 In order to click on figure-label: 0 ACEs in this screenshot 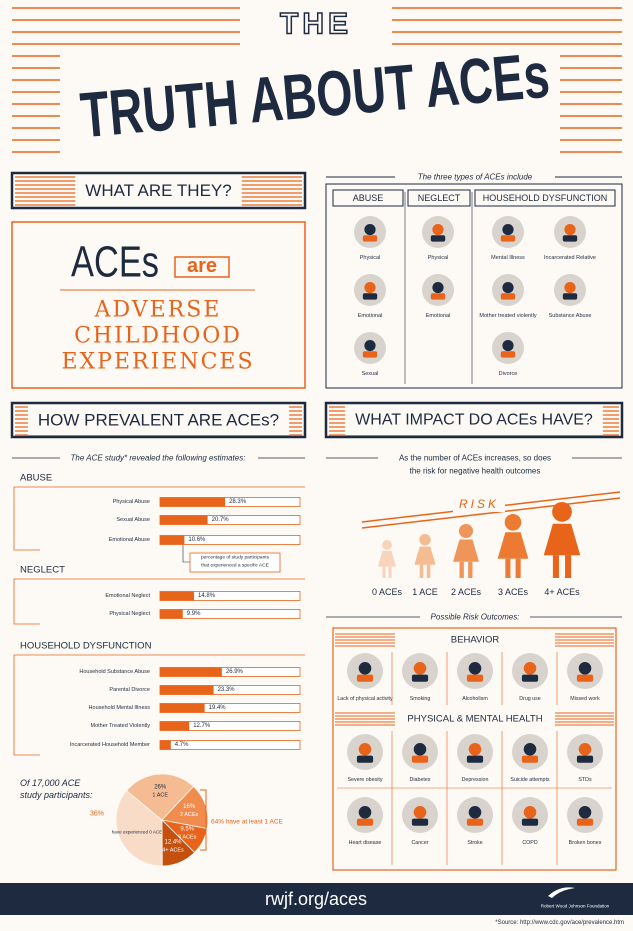, I will do `click(387, 592)`.